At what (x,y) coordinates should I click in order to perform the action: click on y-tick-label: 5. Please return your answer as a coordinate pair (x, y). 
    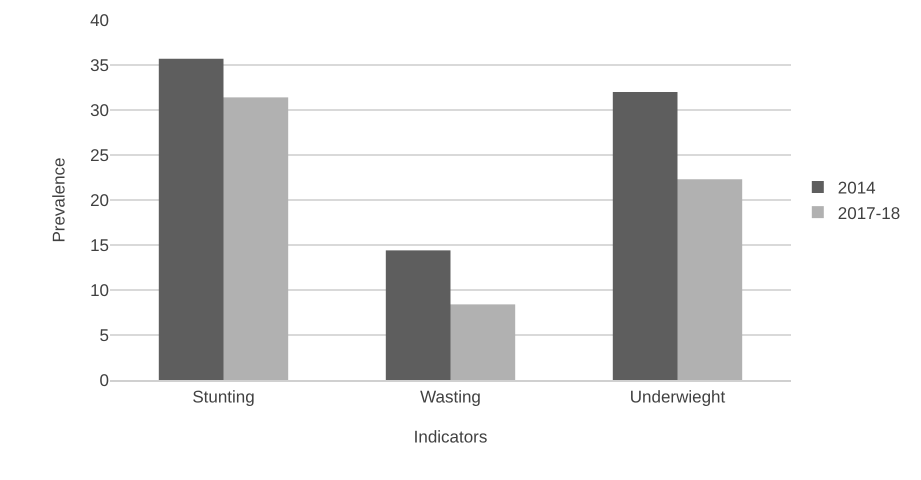
    Looking at the image, I should click on (104, 335).